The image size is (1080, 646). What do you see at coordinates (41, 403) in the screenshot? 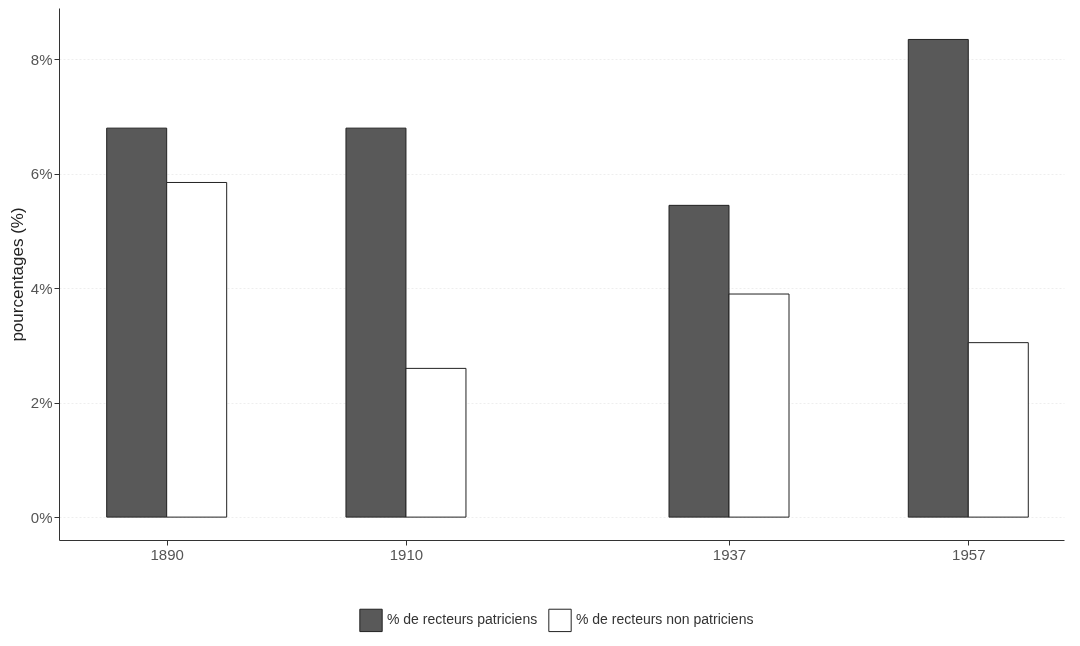
I see `y-tick-label: 2%` at bounding box center [41, 403].